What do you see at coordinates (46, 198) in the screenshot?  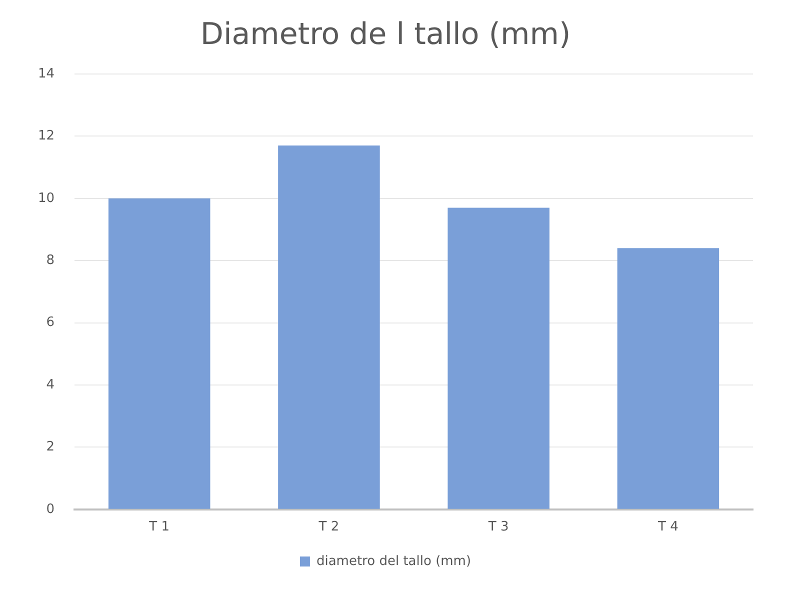 I see `y-tick-label: 10` at bounding box center [46, 198].